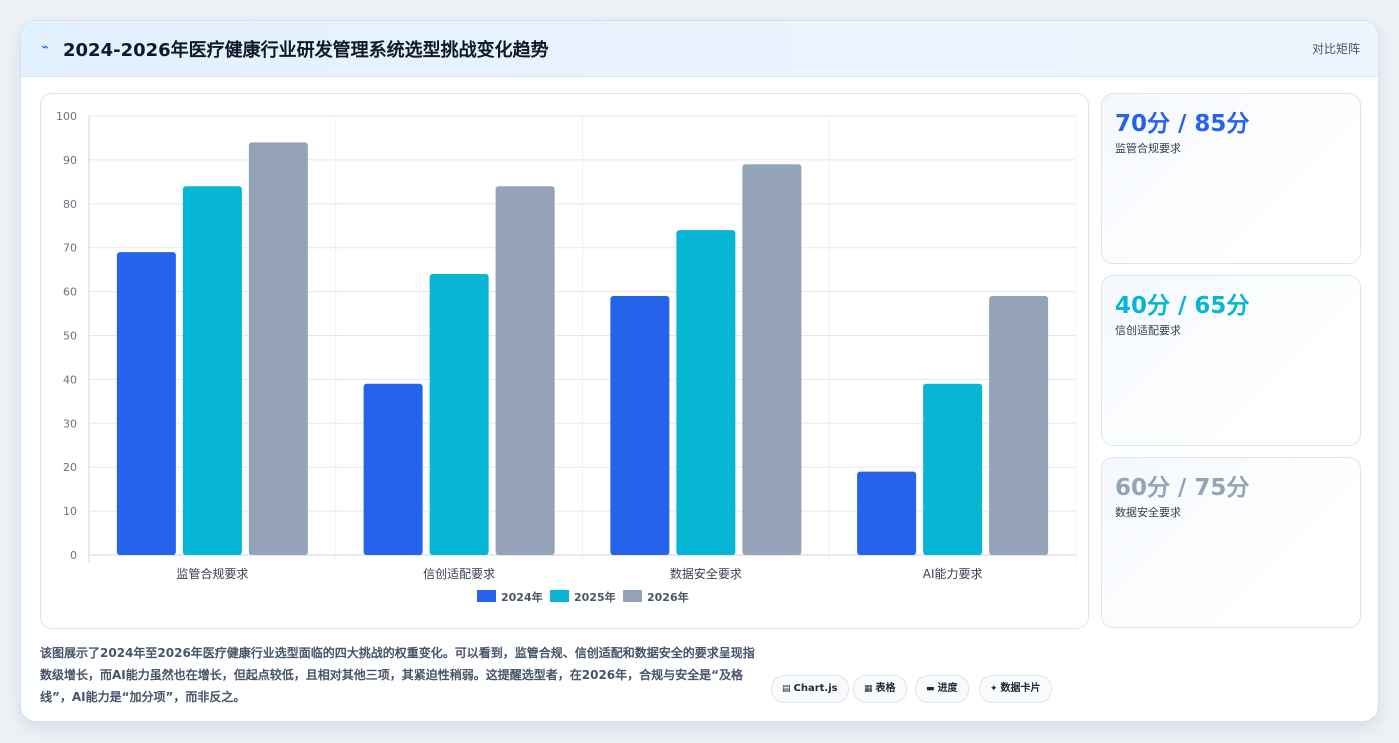 This screenshot has height=743, width=1399. Describe the element at coordinates (1148, 512) in the screenshot. I see `side-card-label: 数据安全要求` at that location.